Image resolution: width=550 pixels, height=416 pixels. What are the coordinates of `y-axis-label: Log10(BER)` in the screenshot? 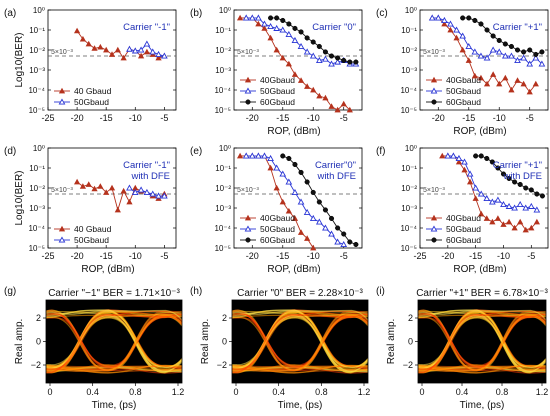 It's located at (19, 59).